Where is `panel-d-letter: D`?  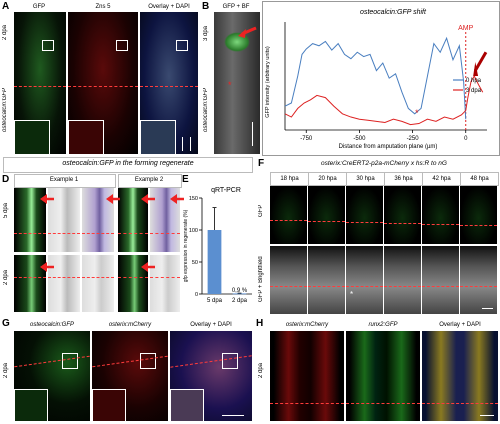
panel-d-letter: D is located at coordinates (6, 179).